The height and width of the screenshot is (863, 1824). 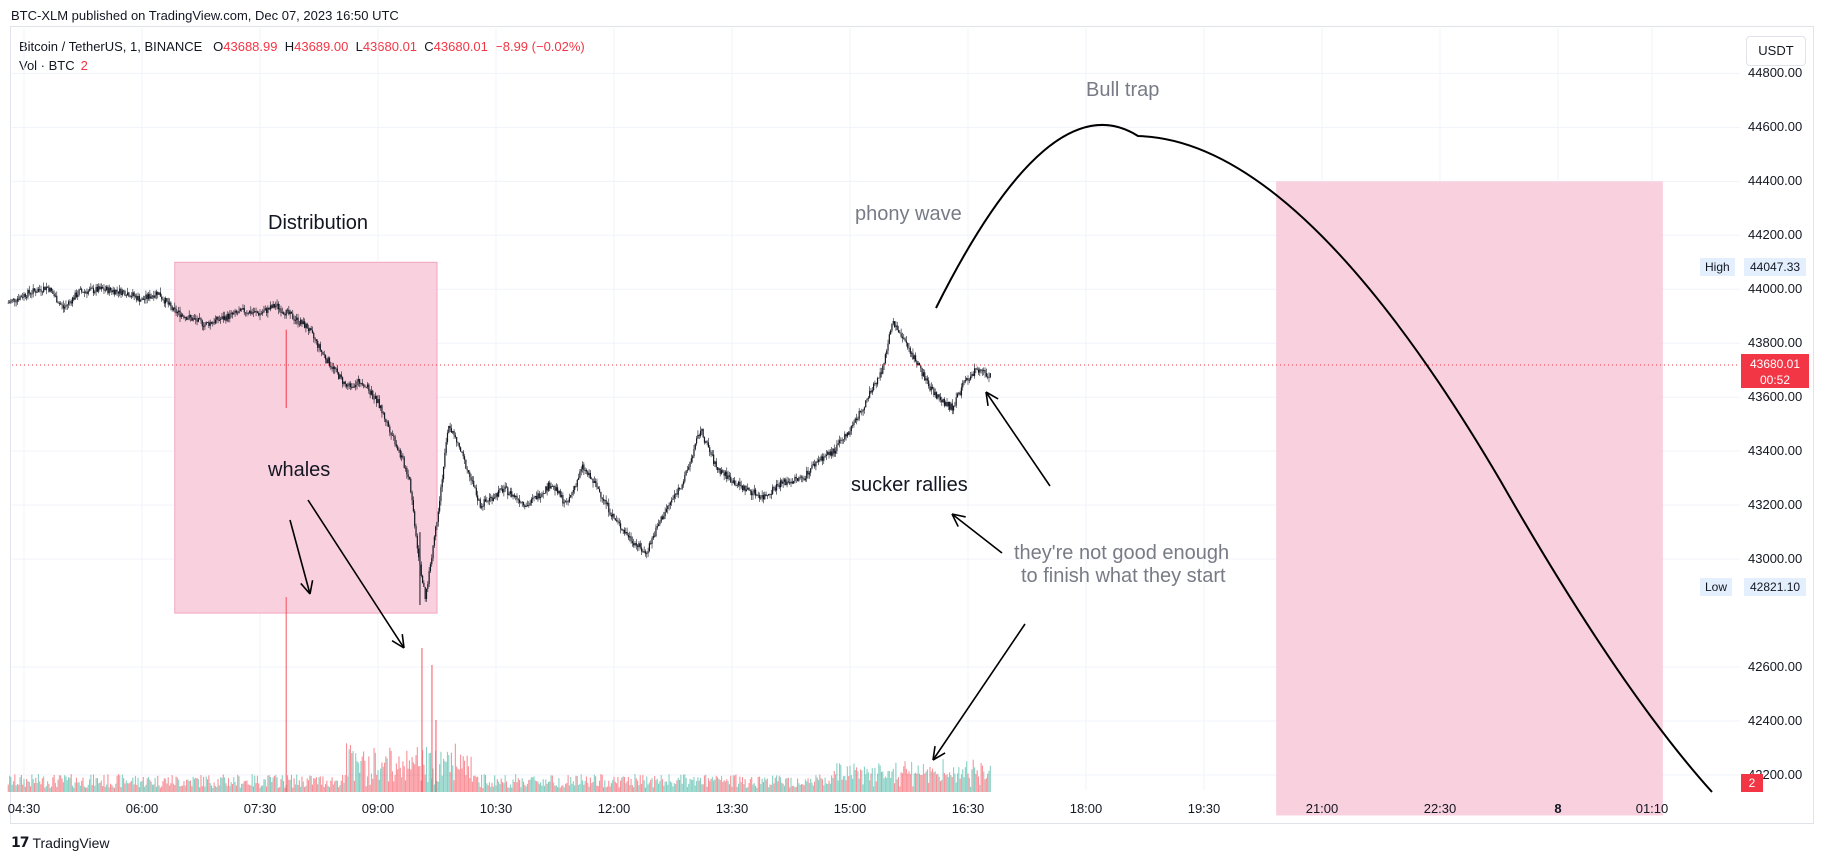 What do you see at coordinates (1775, 559) in the screenshot?
I see `y-tick-label: 43000.00` at bounding box center [1775, 559].